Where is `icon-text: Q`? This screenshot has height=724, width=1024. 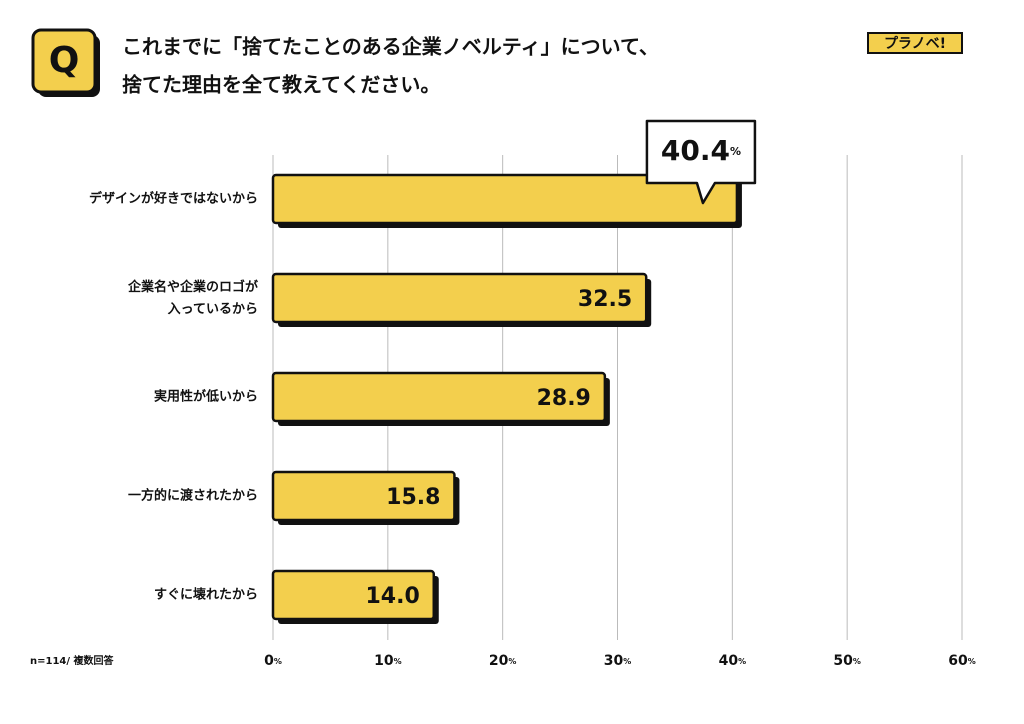 icon-text: Q is located at coordinates (64, 60).